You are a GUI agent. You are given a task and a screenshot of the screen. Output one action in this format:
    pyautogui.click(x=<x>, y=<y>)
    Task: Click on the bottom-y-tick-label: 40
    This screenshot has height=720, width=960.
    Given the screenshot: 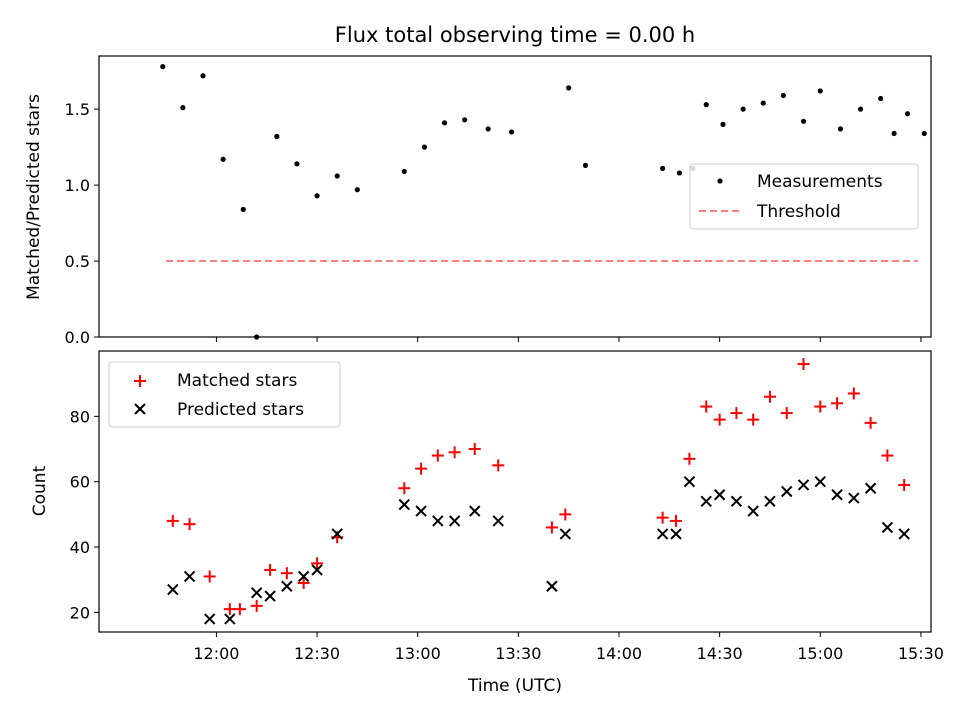 What is the action you would take?
    pyautogui.click(x=80, y=547)
    